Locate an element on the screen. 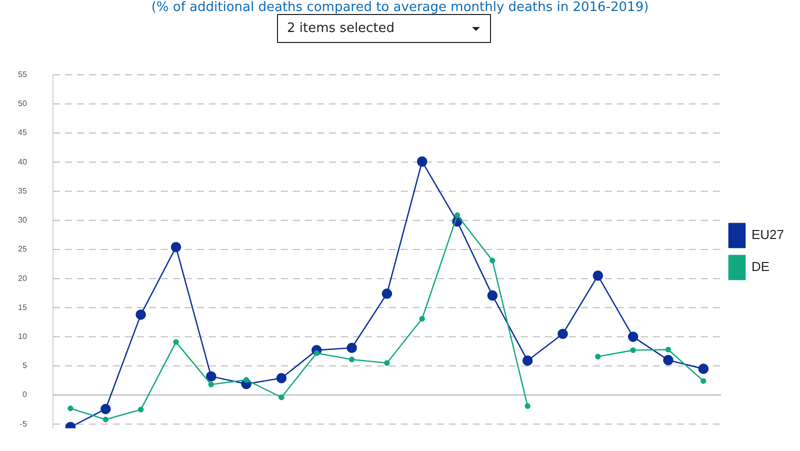  y-tick-label: 0 is located at coordinates (25, 395).